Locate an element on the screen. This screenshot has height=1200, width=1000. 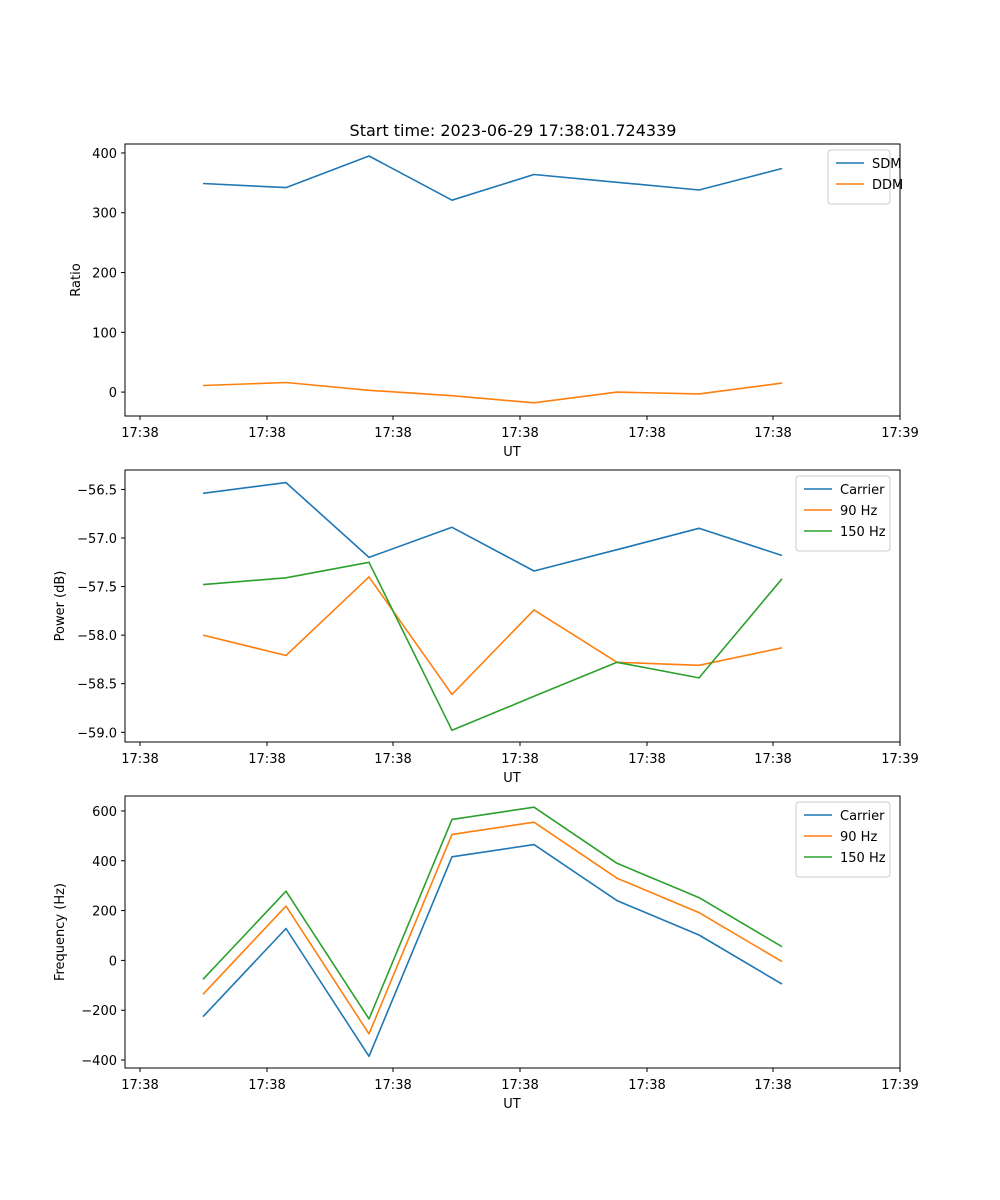
y-tick-label: −400 is located at coordinates (99, 1061).